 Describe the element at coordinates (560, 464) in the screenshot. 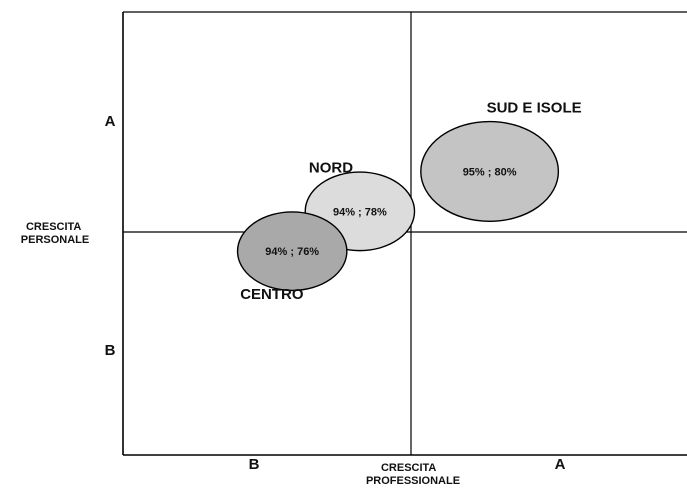

I see `x-tick-label-a: A` at that location.